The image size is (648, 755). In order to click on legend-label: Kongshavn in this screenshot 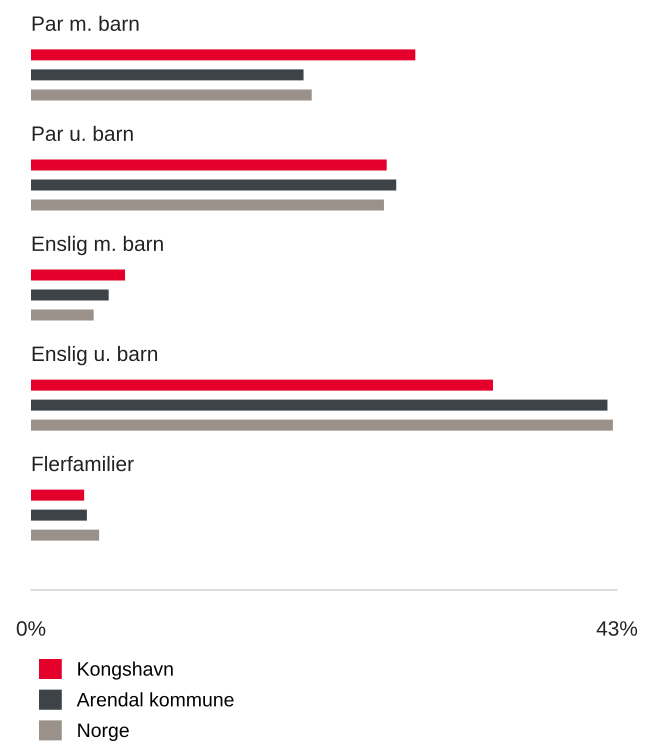, I will do `click(125, 671)`.